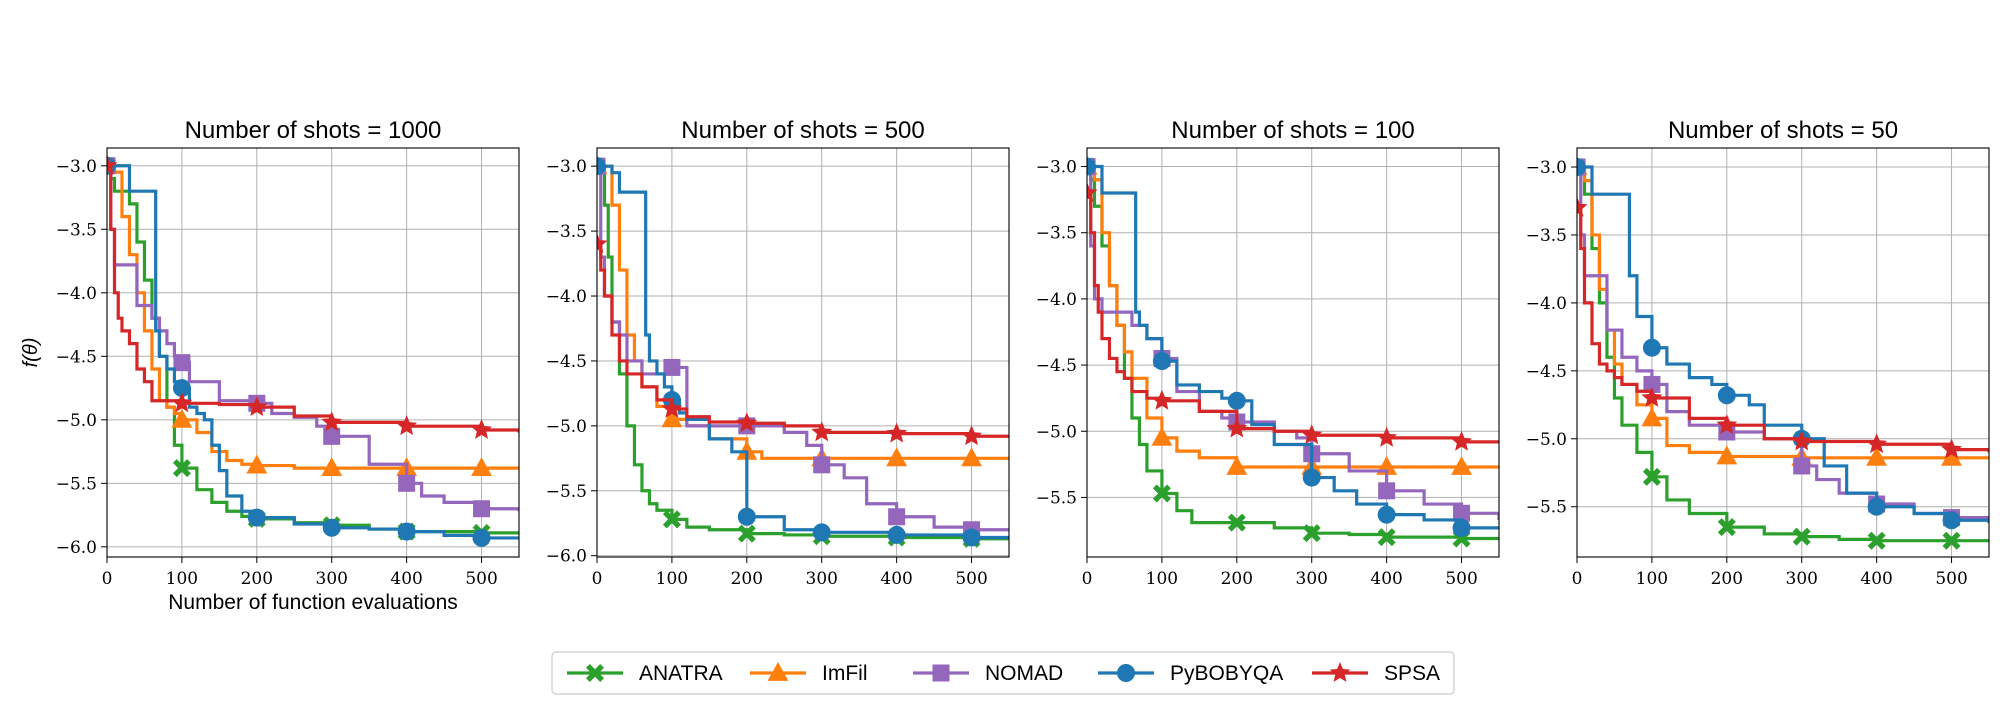 Image resolution: width=2000 pixels, height=705 pixels. I want to click on y-axis-label: f(θ), so click(31, 353).